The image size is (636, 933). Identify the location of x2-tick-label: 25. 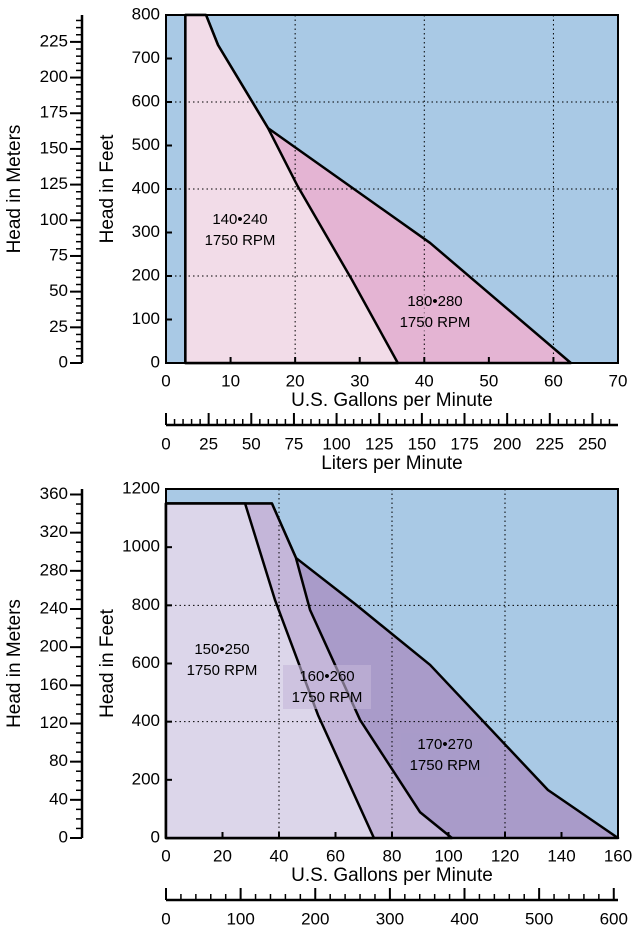
(208, 443).